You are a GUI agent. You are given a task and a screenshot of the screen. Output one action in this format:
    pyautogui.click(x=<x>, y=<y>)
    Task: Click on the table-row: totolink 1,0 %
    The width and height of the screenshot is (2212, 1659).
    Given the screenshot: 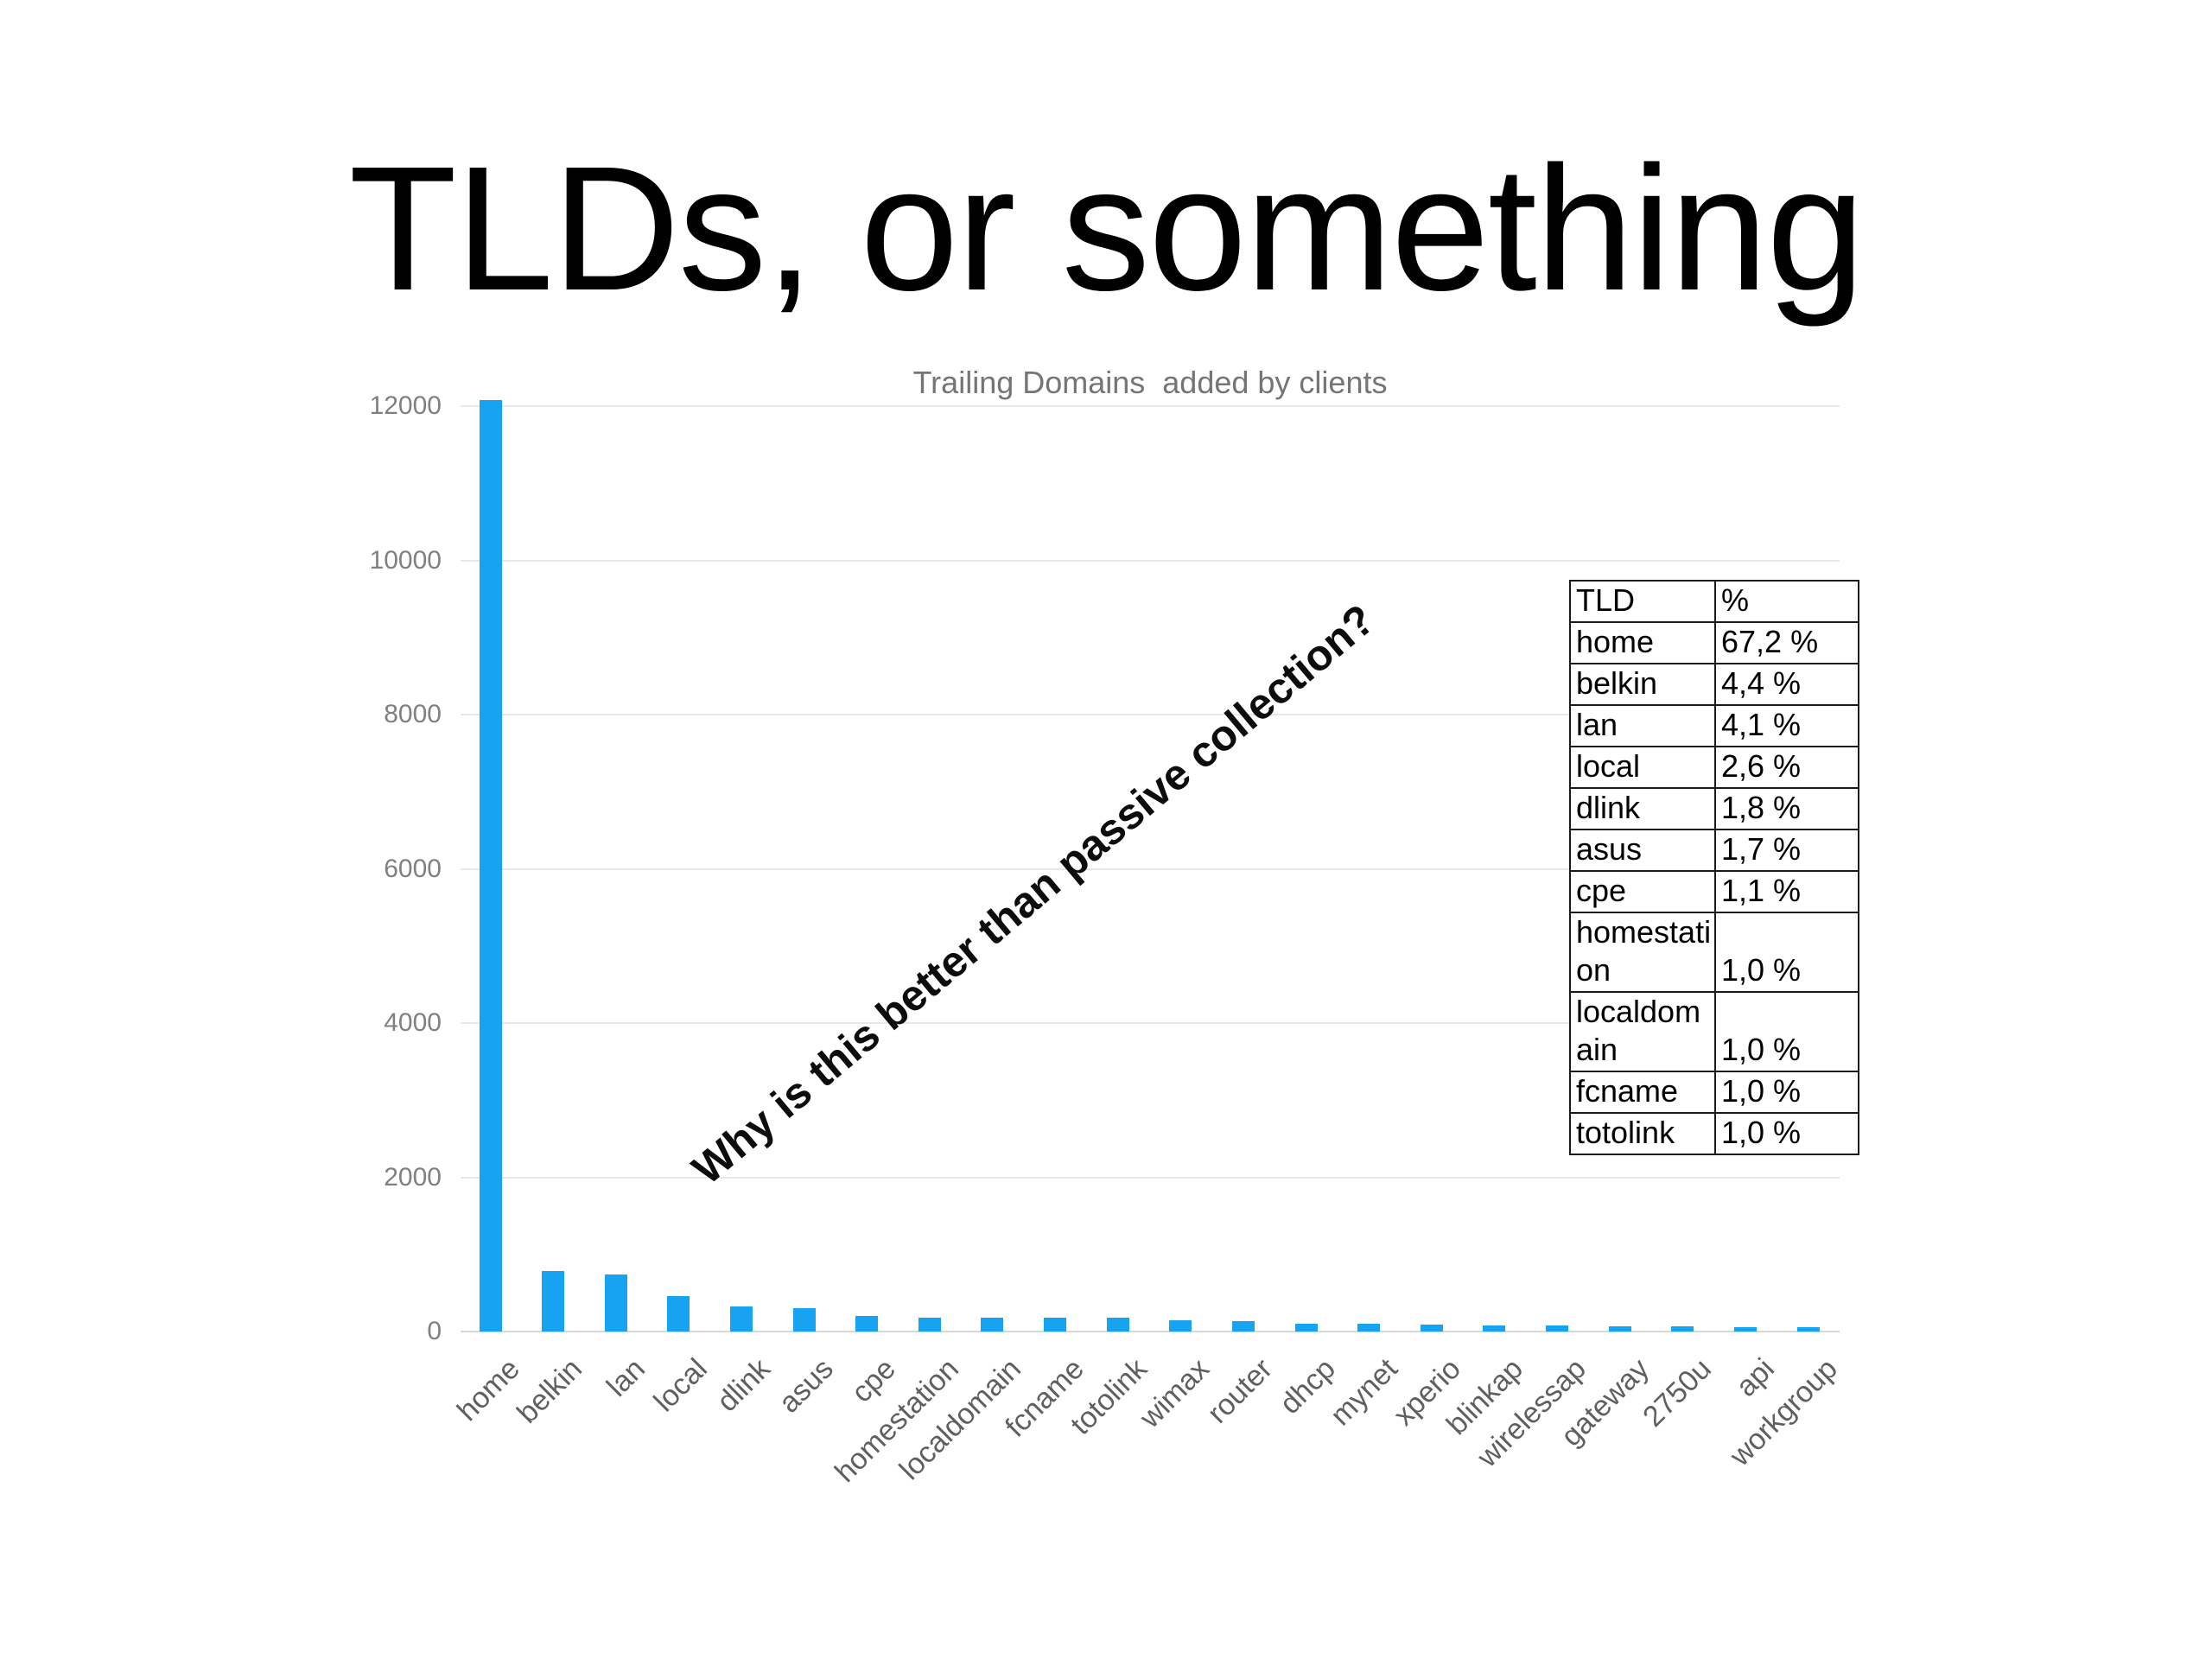 What is the action you would take?
    pyautogui.click(x=1714, y=1133)
    